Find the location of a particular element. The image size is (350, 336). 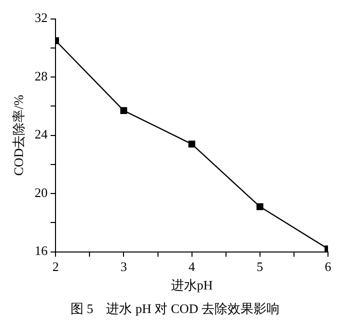

x-tick-label: 4 is located at coordinates (192, 266).